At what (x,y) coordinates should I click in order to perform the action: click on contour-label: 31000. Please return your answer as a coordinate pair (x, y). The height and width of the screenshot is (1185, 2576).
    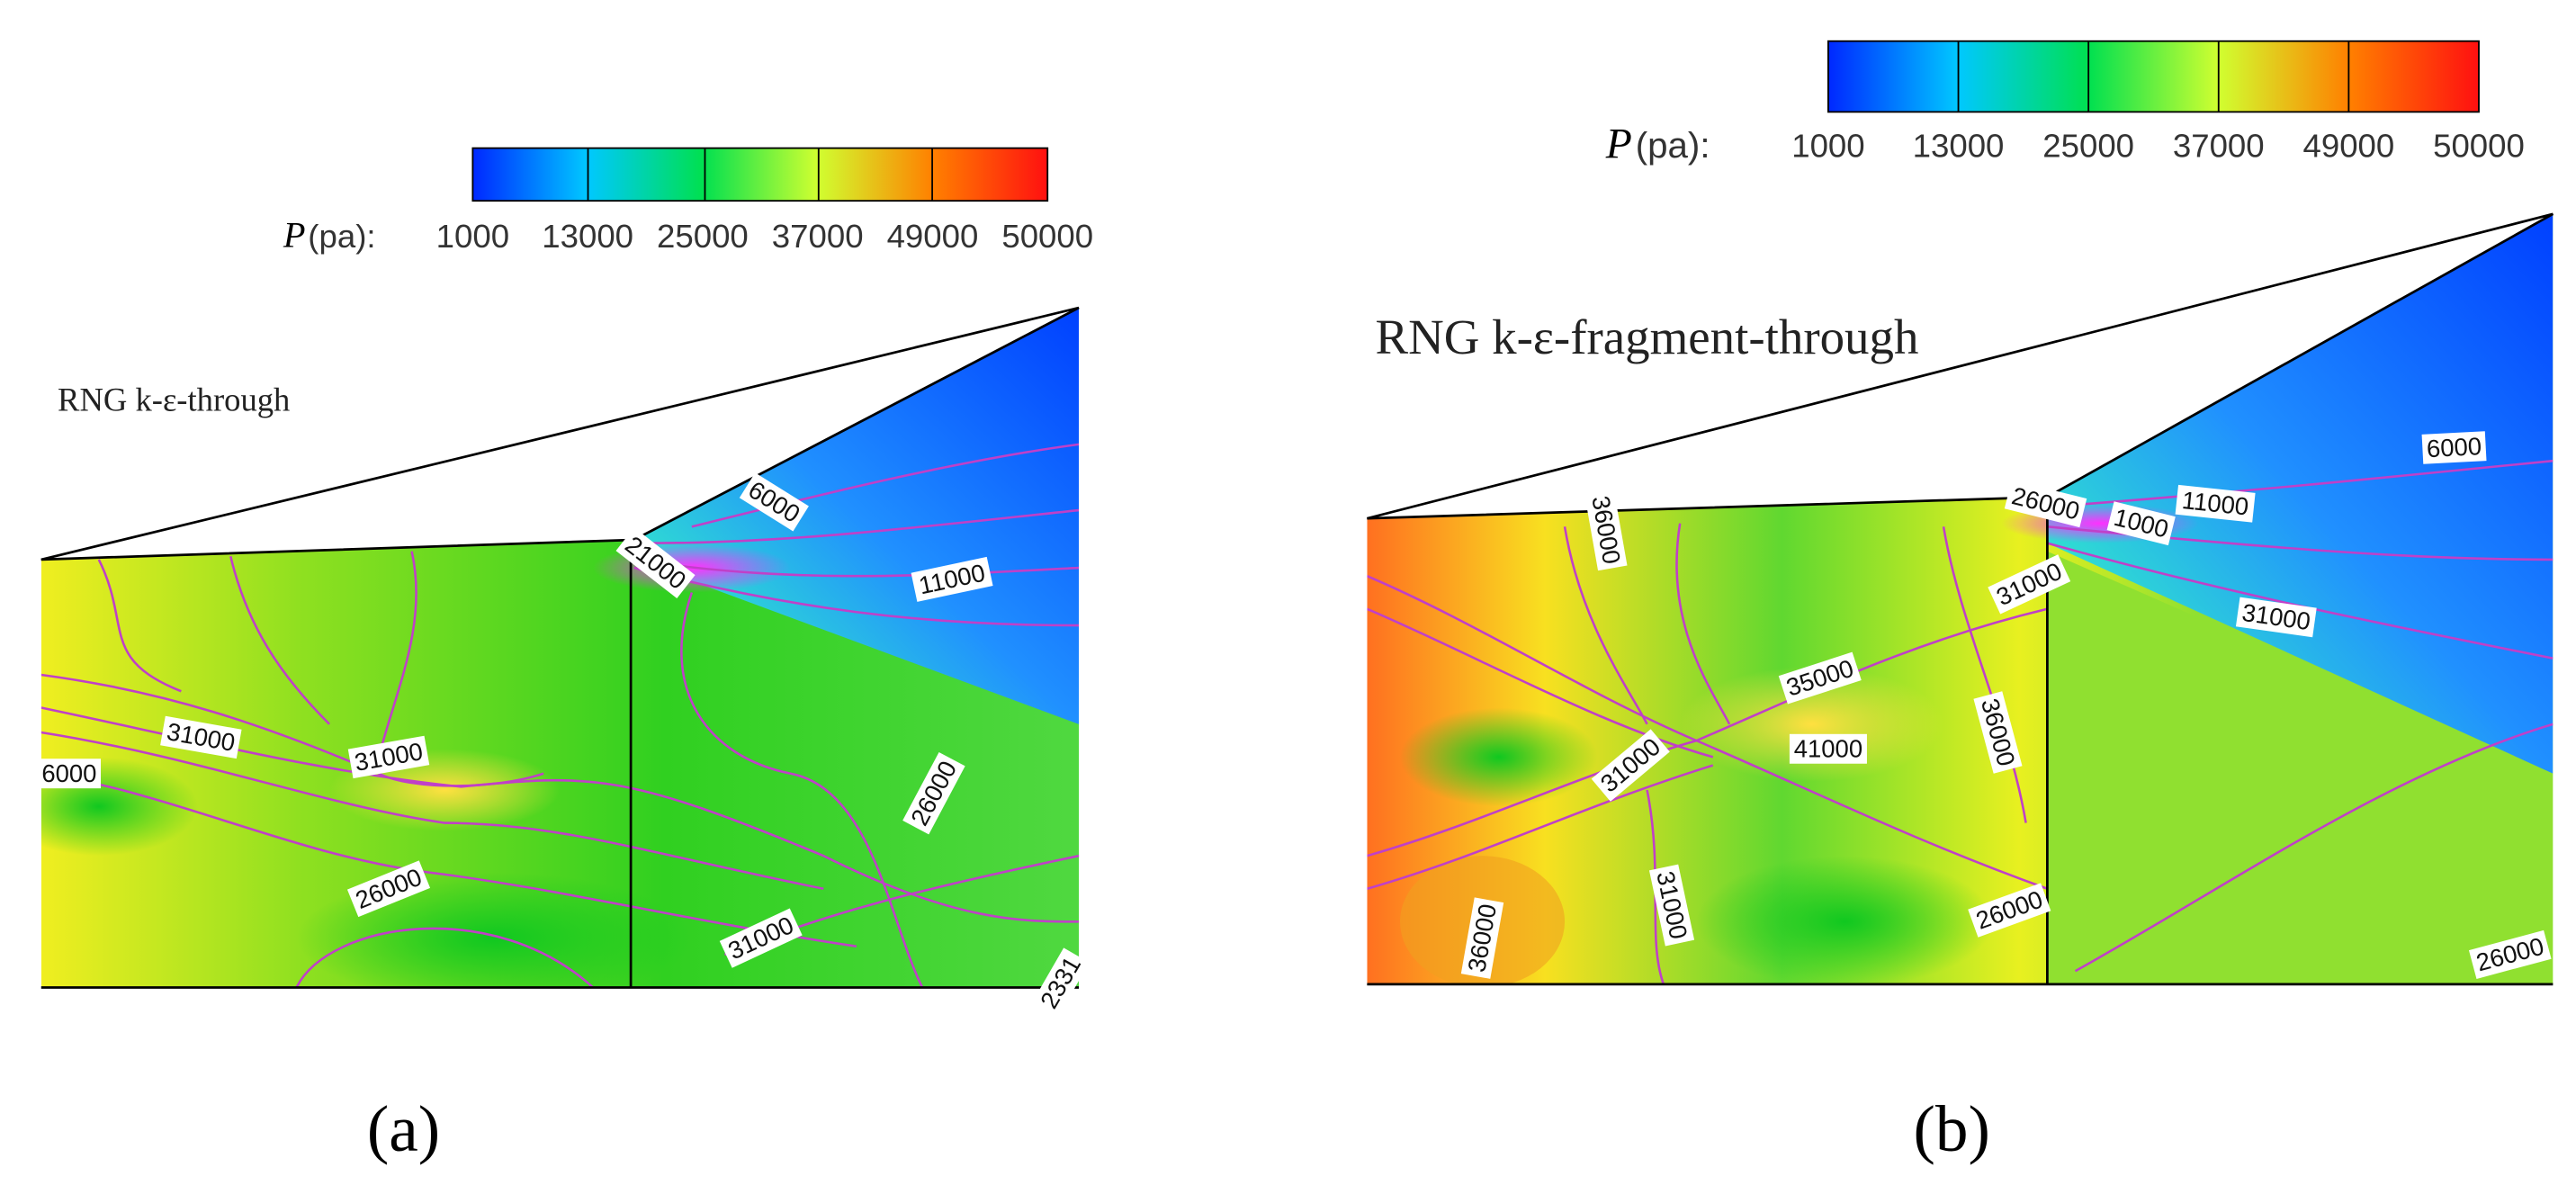
    Looking at the image, I should click on (389, 757).